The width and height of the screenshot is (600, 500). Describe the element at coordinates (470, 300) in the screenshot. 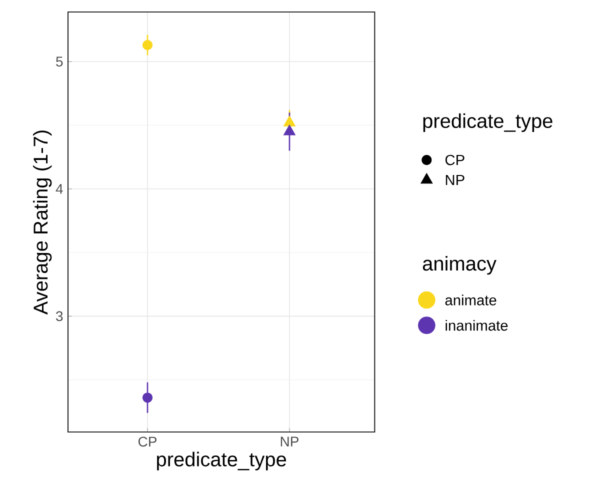

I see `legend-label: animate` at that location.